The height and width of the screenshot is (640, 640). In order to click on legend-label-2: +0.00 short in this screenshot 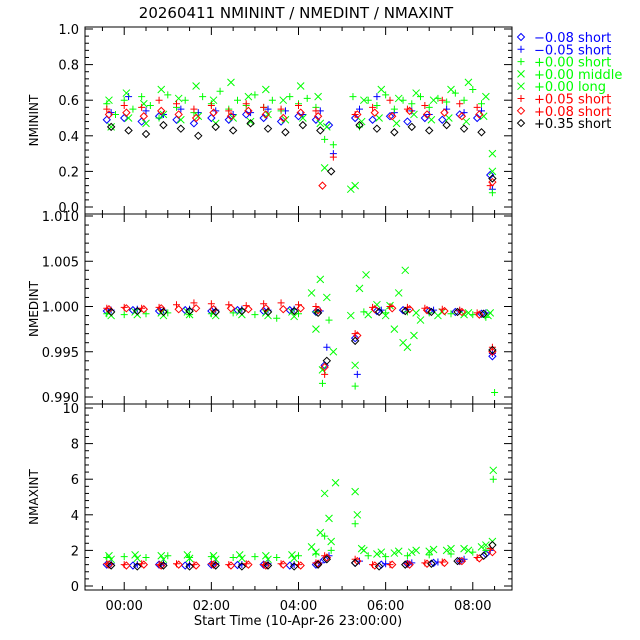, I will do `click(572, 63)`.